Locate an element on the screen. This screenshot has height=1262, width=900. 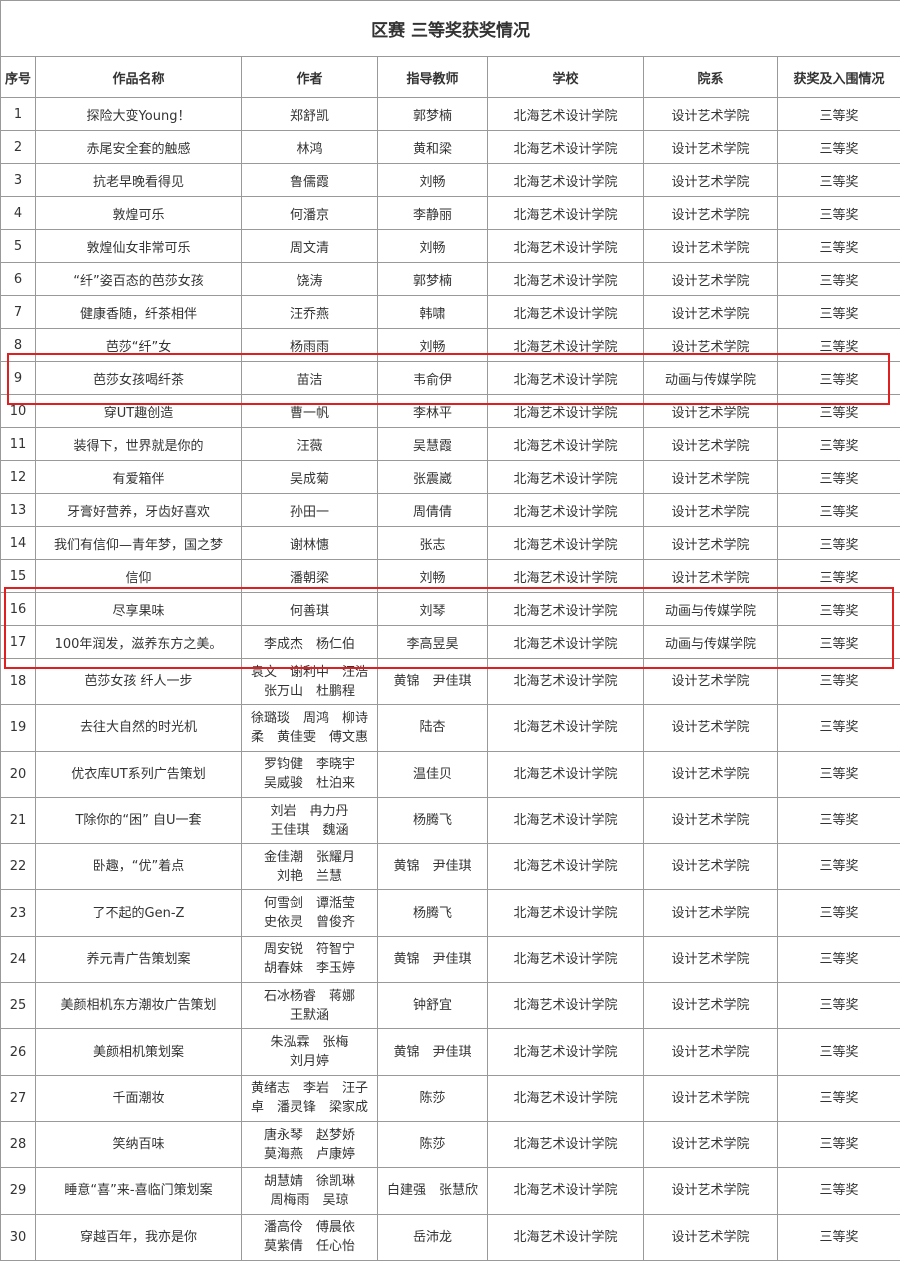
cell-author: 胡慧婧 徐凯琳 周梅雨 吴琼 is located at coordinates (309, 1191).